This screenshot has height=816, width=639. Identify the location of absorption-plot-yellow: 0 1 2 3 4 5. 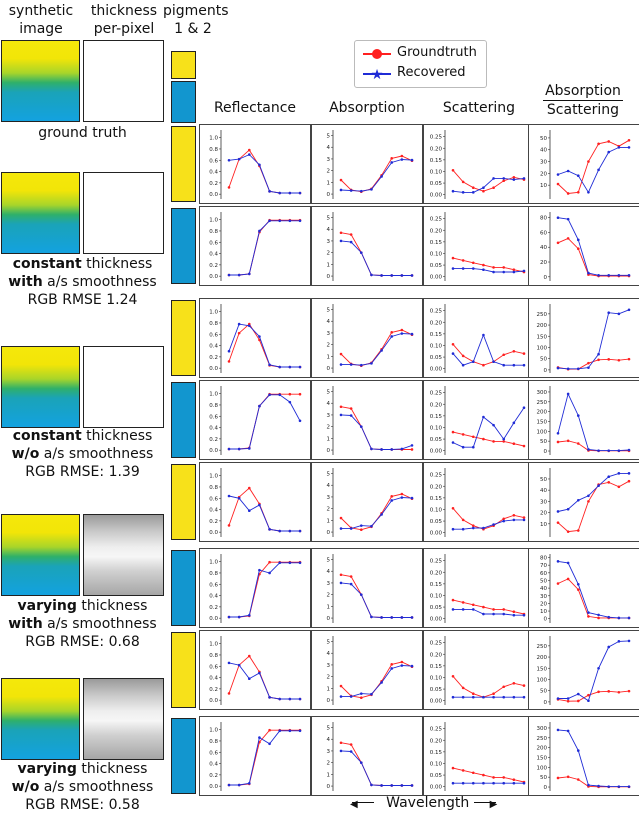
(367, 502).